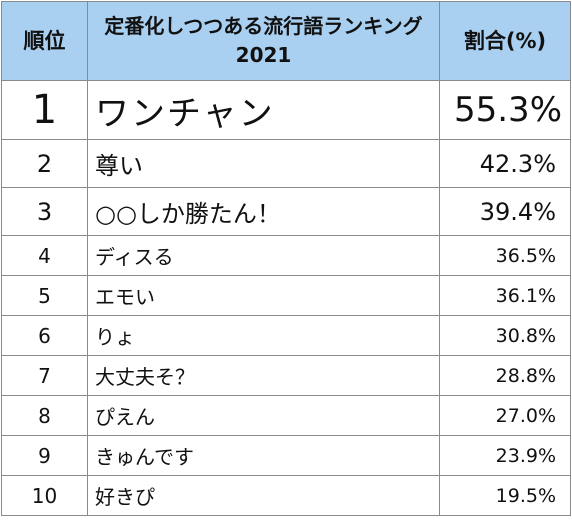 Image resolution: width=572 pixels, height=532 pixels. Describe the element at coordinates (505, 163) in the screenshot. I see `ratio-cell: 42.3%` at that location.